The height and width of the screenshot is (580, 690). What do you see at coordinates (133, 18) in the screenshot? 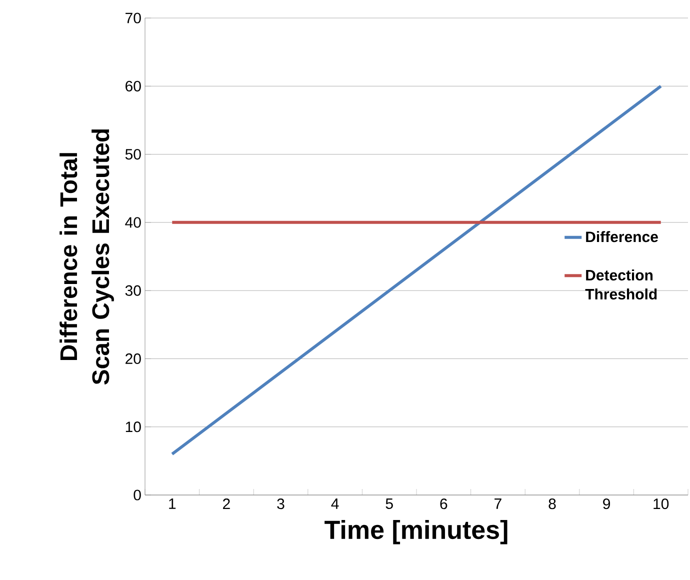
I see `y-tick-label: 70` at bounding box center [133, 18].